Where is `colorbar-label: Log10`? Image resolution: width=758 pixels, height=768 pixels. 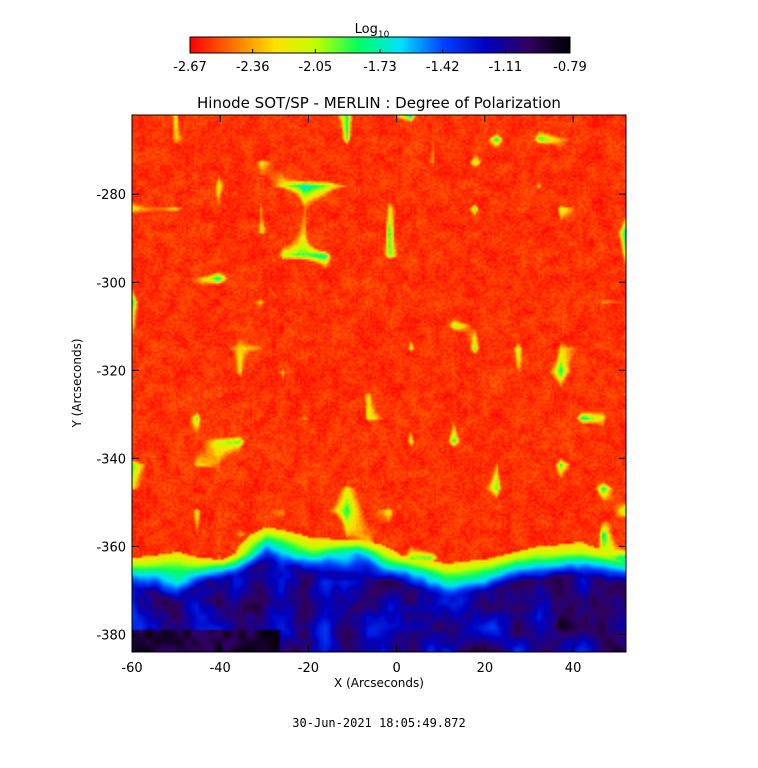
colorbar-label: Log10 is located at coordinates (372, 31).